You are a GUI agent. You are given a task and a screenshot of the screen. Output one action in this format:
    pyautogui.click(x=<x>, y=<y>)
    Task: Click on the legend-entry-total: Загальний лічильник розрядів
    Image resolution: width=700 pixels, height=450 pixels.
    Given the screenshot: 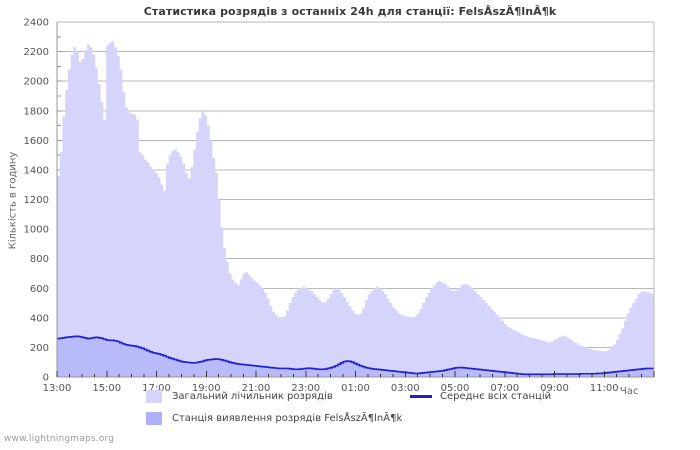 What is the action you would take?
    pyautogui.click(x=239, y=396)
    